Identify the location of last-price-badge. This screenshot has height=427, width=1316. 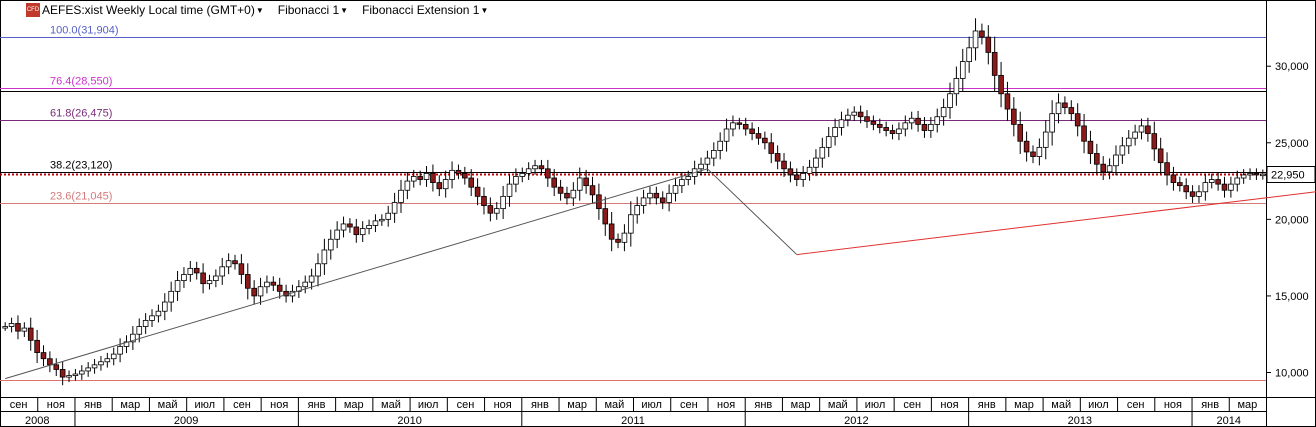
(1291, 174).